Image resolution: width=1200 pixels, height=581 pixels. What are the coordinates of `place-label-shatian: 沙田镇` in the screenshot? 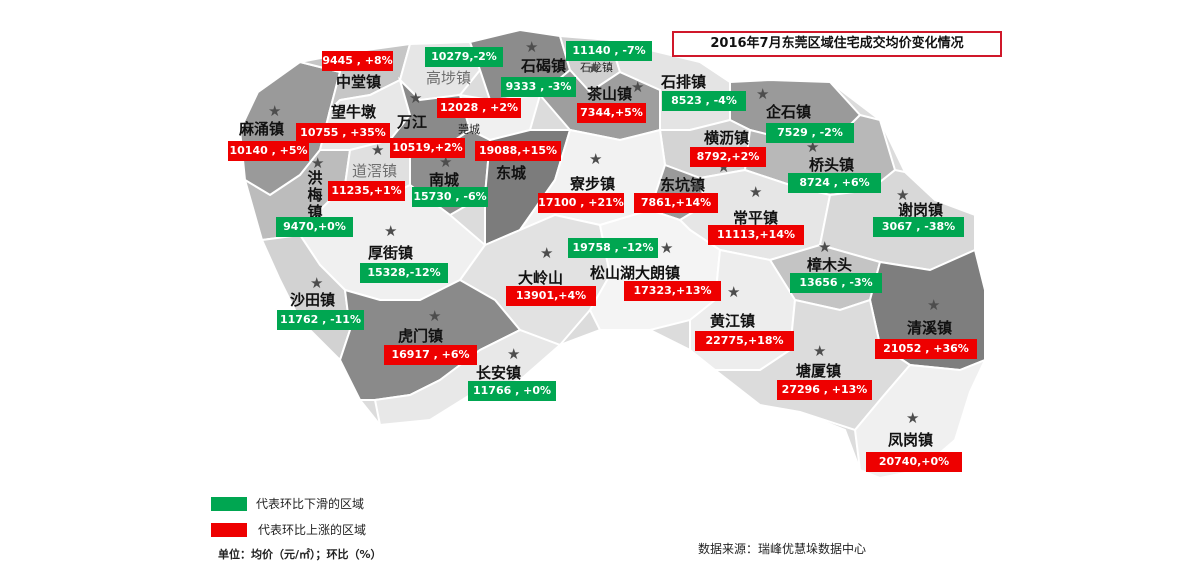 It's located at (313, 300).